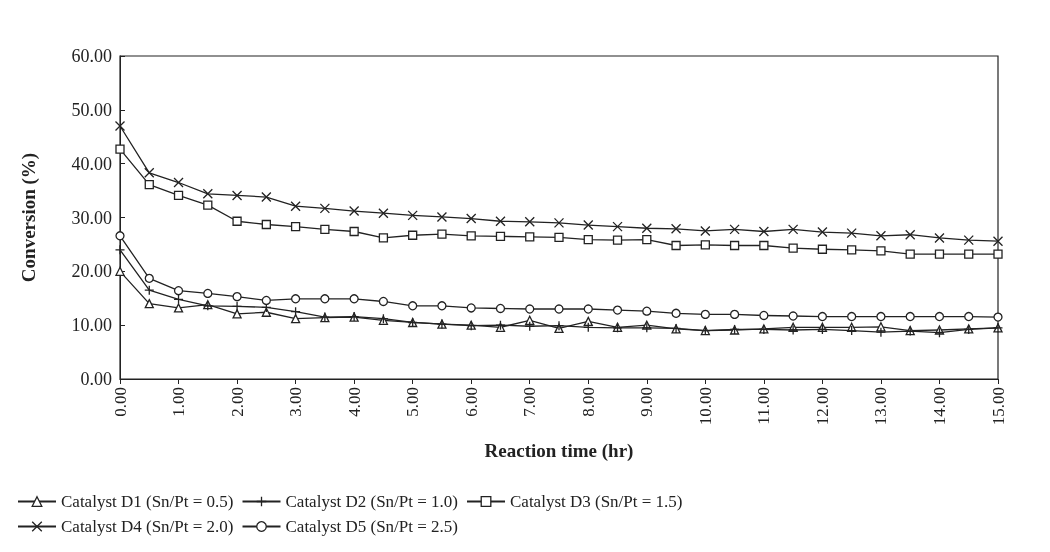  I want to click on x-tick-label: 8.00, so click(588, 402).